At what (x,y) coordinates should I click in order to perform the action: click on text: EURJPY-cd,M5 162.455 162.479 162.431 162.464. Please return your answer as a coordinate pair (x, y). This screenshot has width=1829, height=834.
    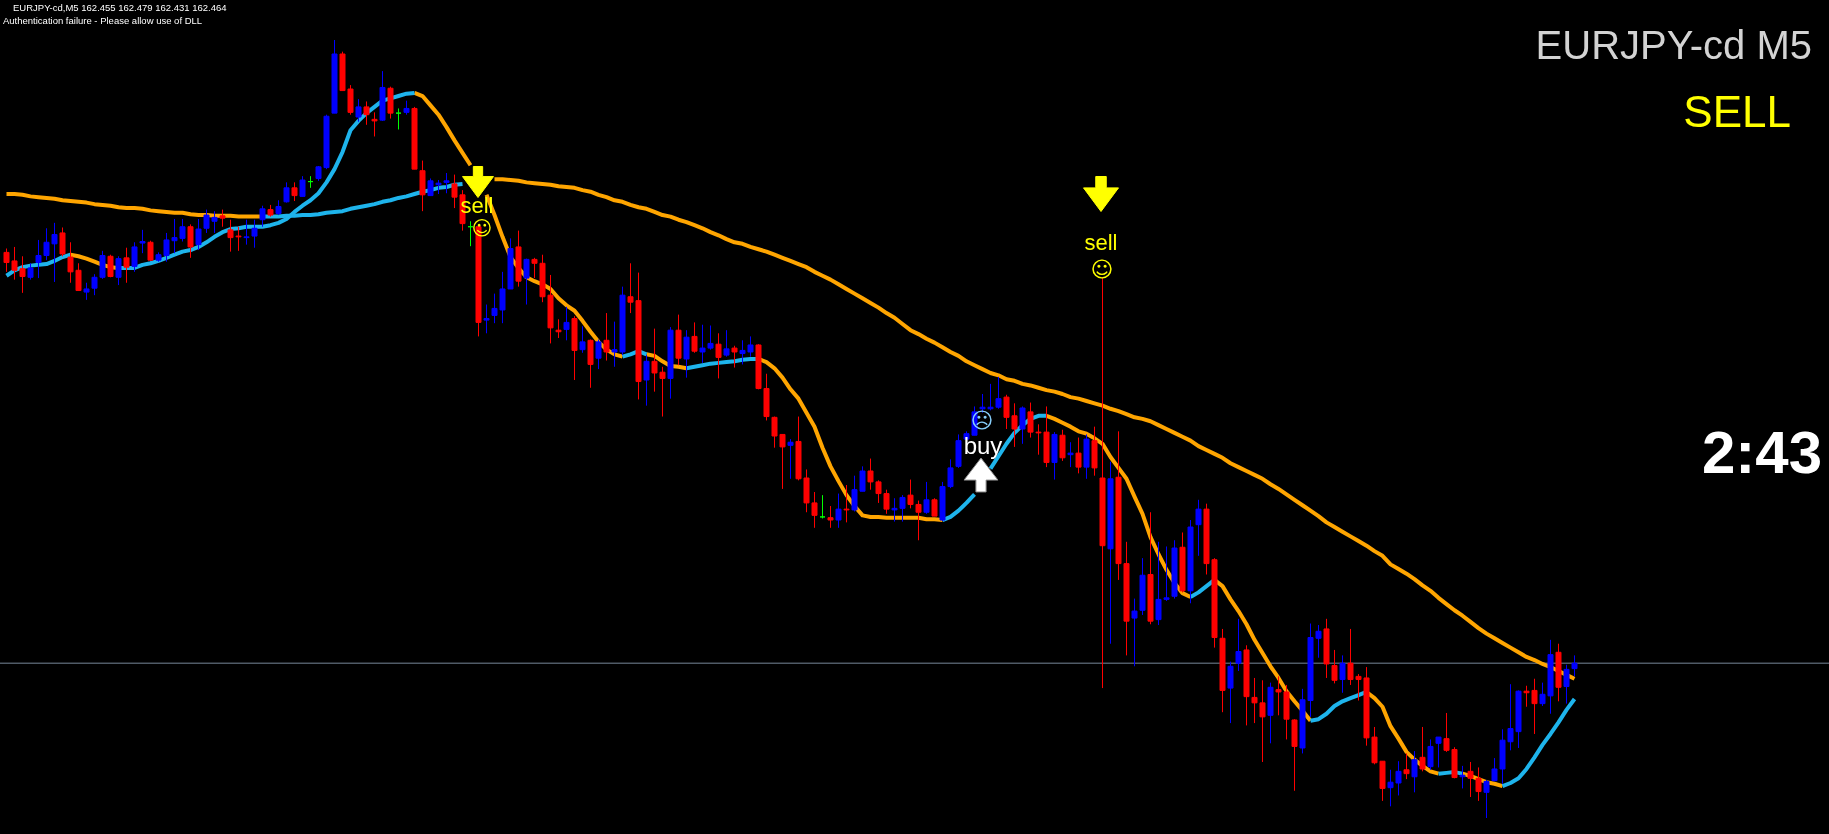
    Looking at the image, I should click on (120, 7).